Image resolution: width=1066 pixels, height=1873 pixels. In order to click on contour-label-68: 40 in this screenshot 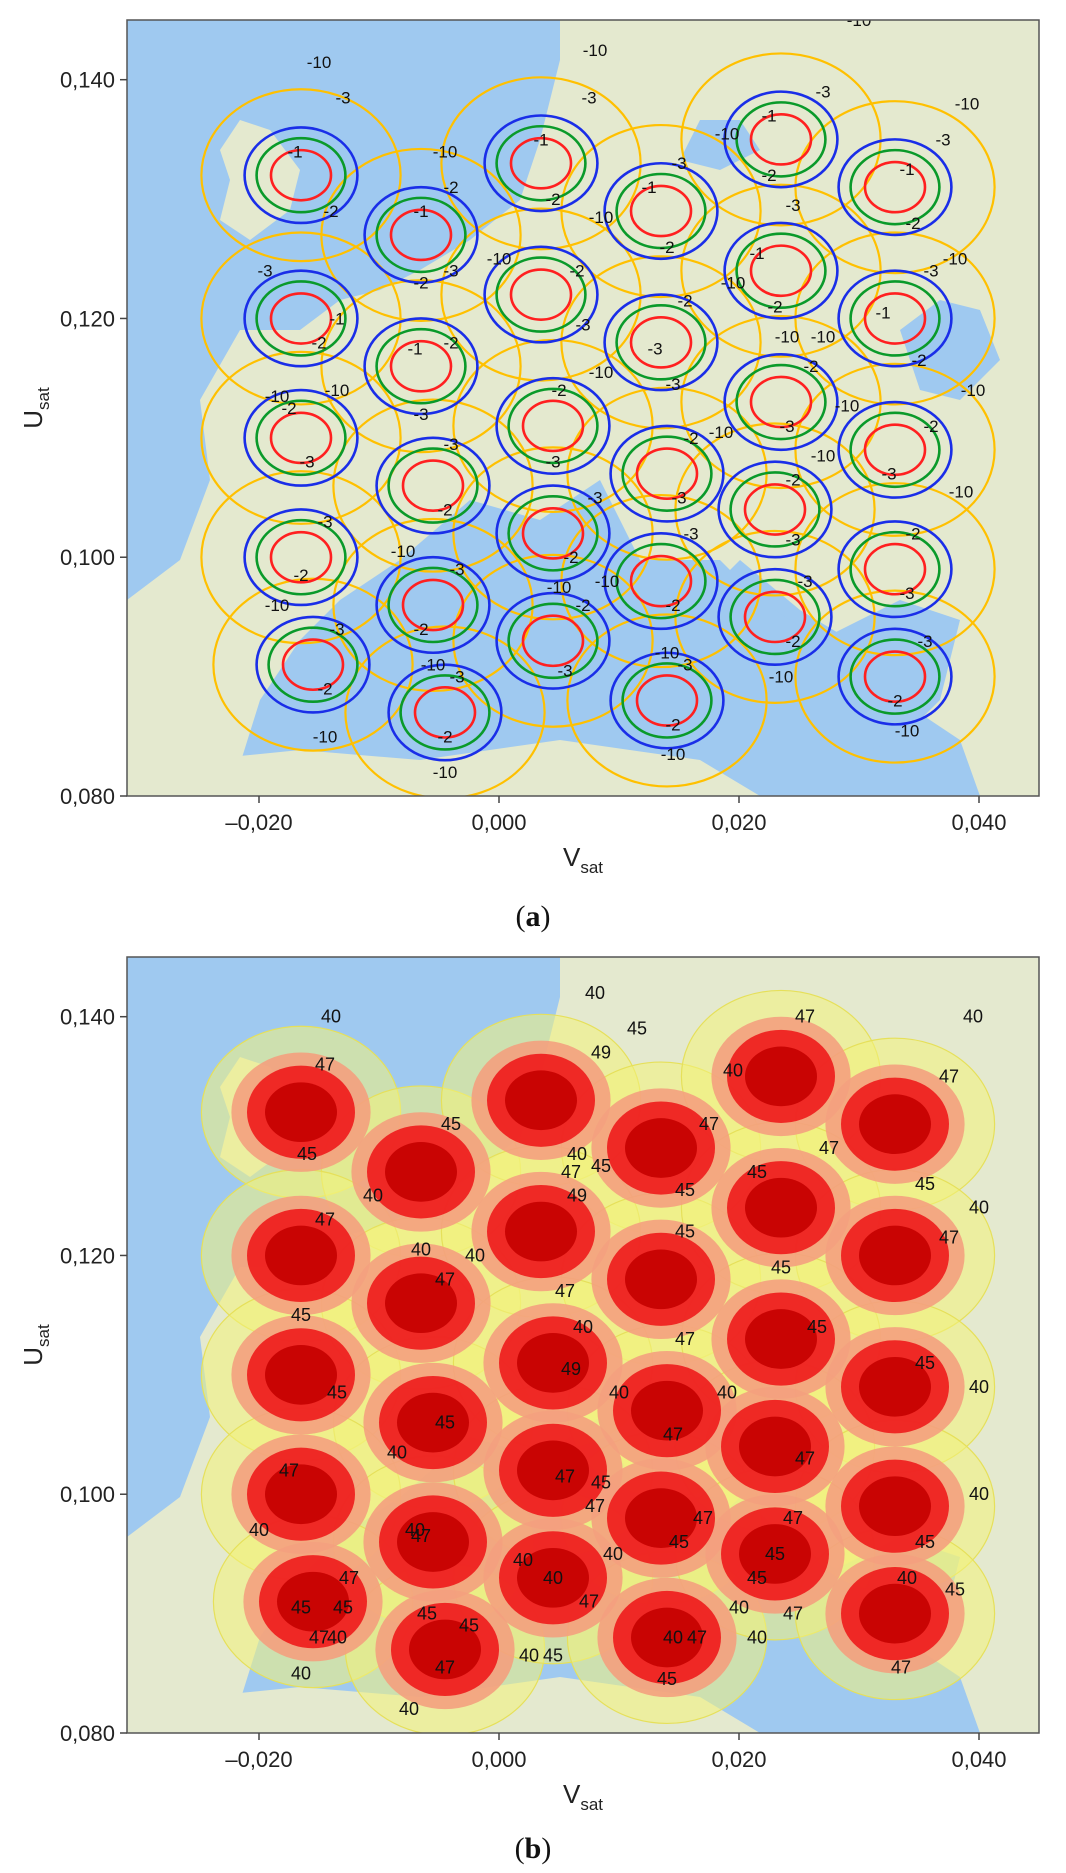, I will do `click(739, 1608)`.